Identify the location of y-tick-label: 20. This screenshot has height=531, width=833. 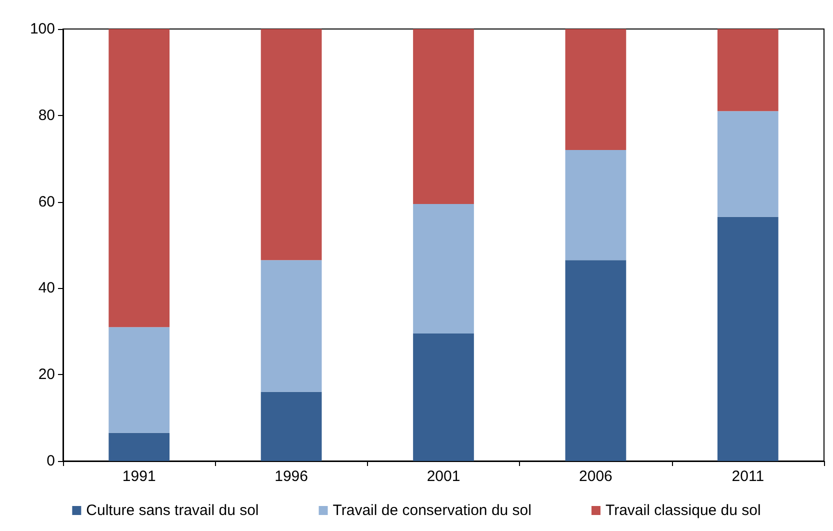
(46, 375).